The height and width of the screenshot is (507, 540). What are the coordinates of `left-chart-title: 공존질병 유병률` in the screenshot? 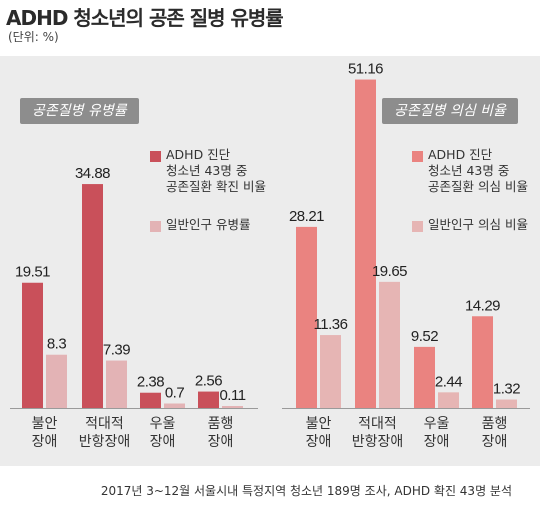 It's located at (79, 111).